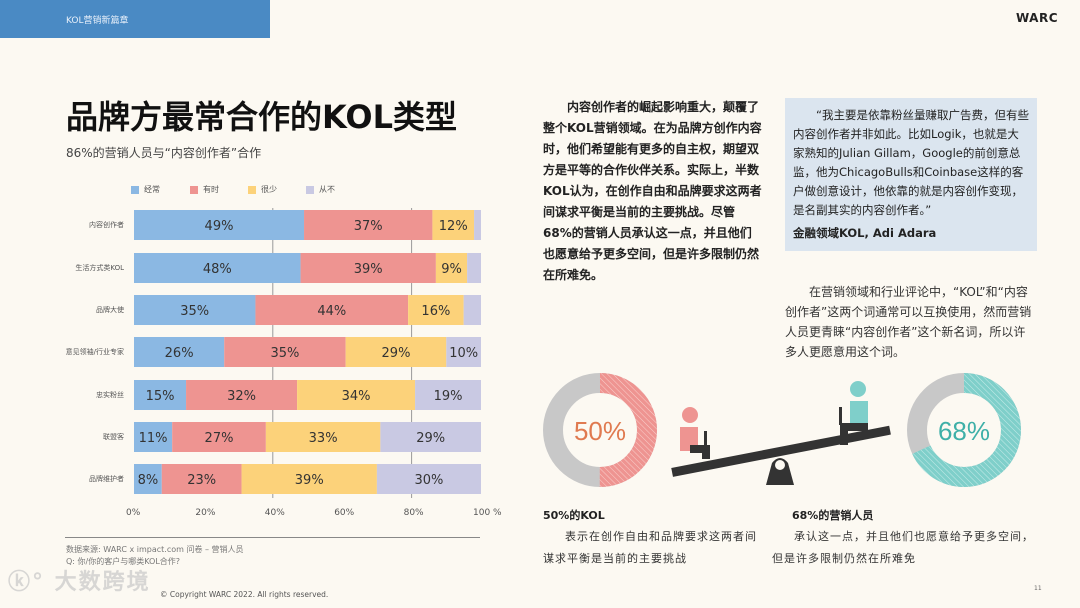  What do you see at coordinates (97, 21) in the screenshot?
I see `section-title: KOL营销新篇章` at bounding box center [97, 21].